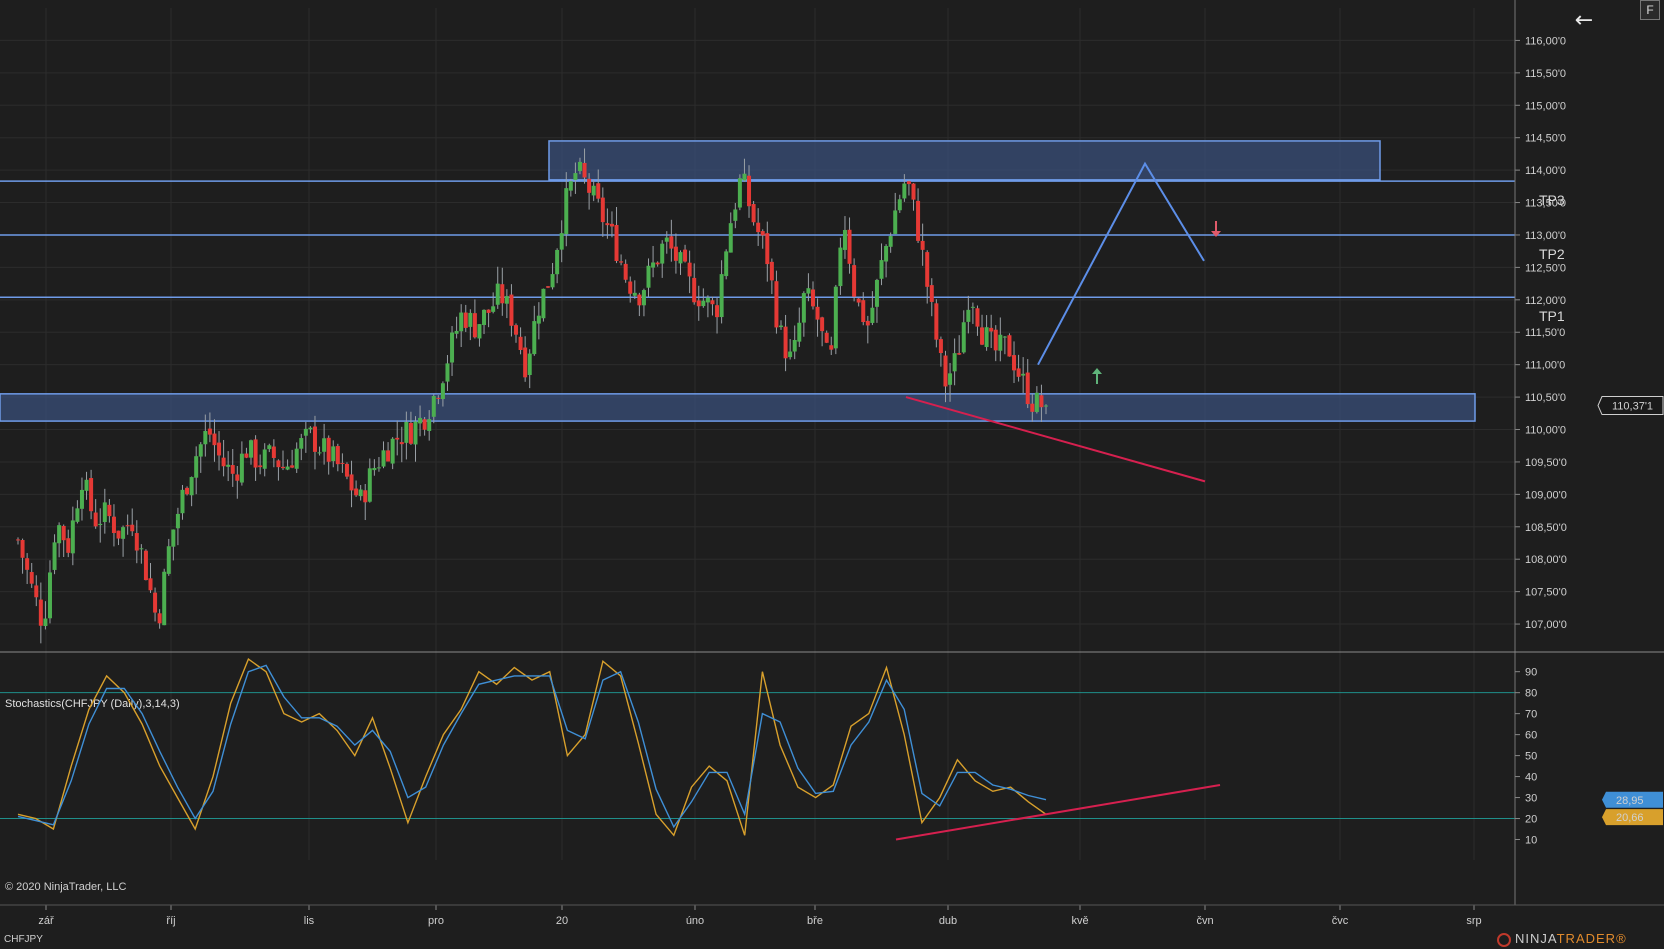 Image resolution: width=1664 pixels, height=949 pixels. I want to click on stoch-y-tick-label: 30, so click(1531, 799).